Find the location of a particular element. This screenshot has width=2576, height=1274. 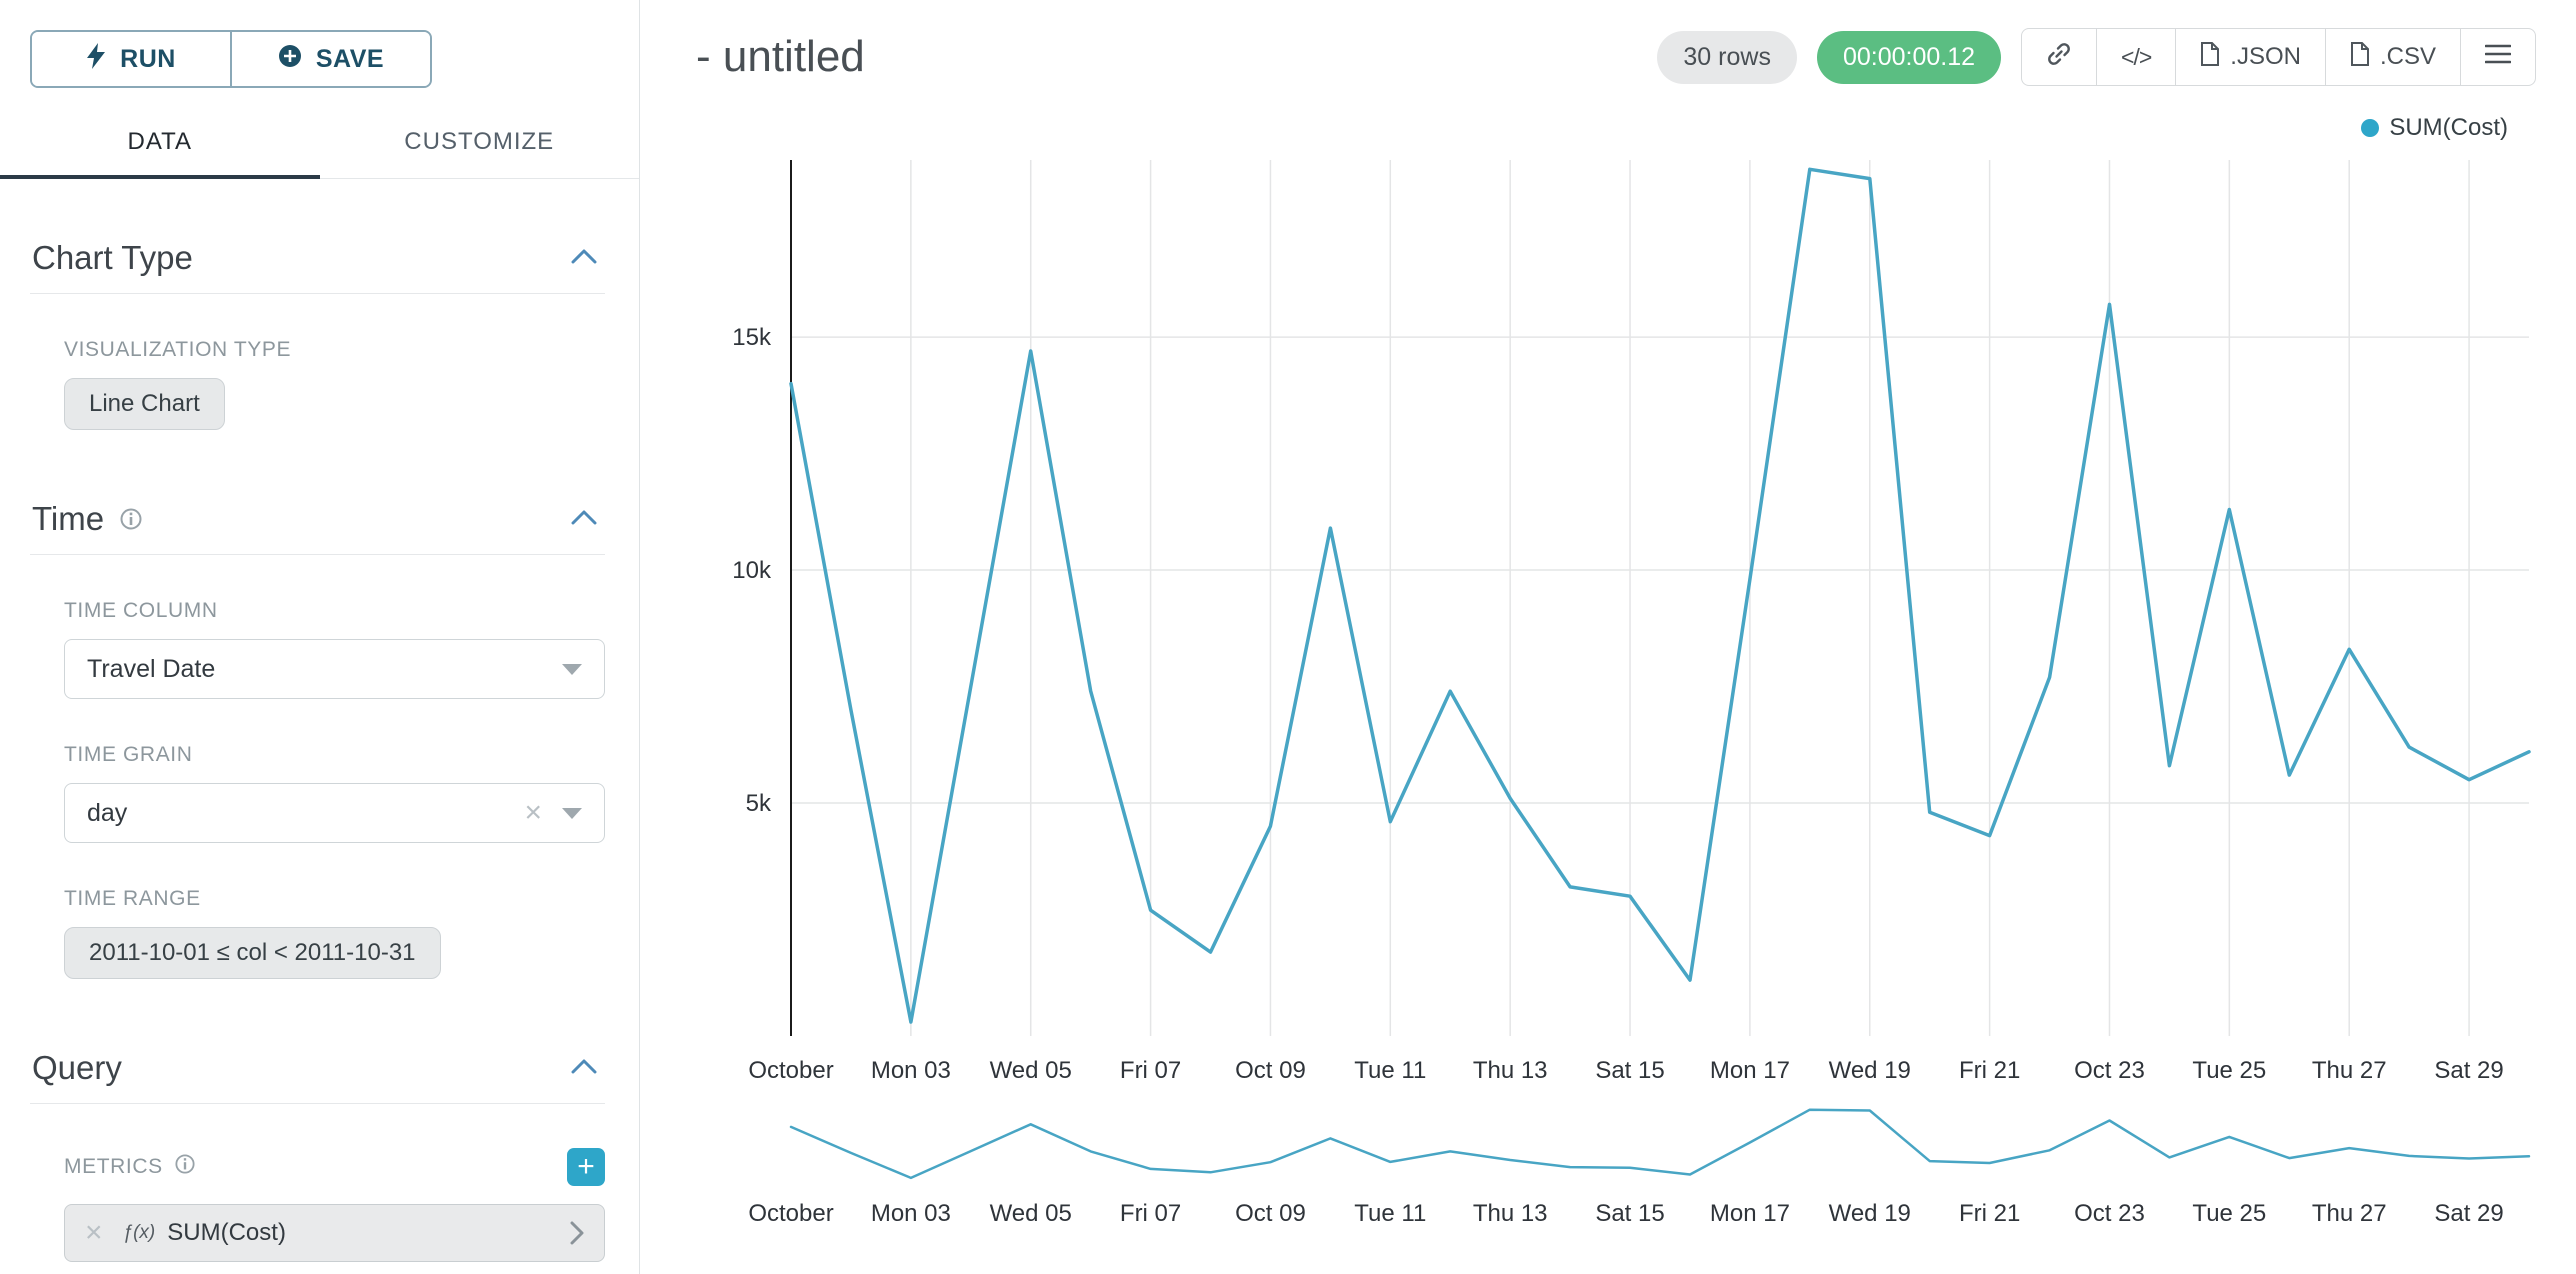

time-column-value: Travel Date is located at coordinates (151, 668).